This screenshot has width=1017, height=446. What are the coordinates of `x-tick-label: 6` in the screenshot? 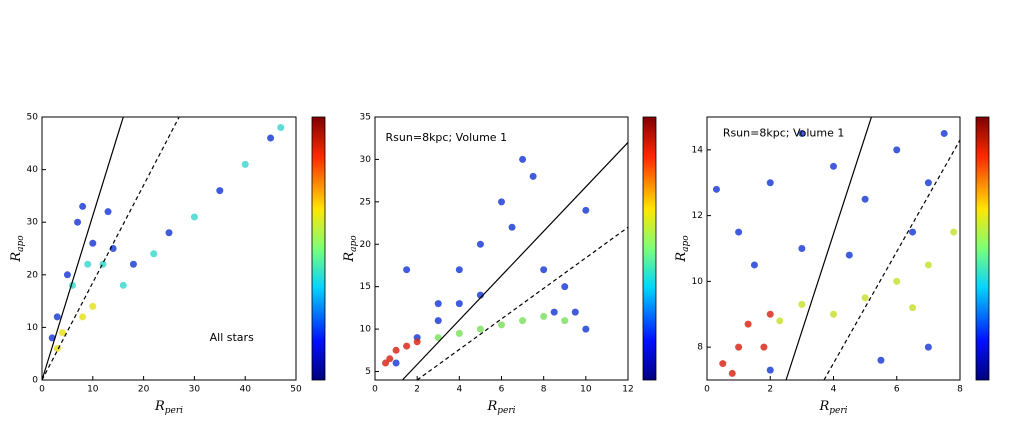 It's located at (502, 390).